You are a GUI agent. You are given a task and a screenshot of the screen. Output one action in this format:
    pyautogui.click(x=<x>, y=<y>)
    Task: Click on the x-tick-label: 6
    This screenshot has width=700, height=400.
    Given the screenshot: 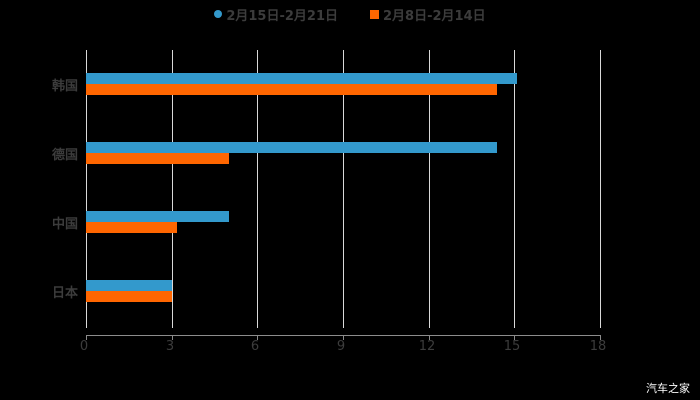 What is the action you would take?
    pyautogui.click(x=255, y=346)
    